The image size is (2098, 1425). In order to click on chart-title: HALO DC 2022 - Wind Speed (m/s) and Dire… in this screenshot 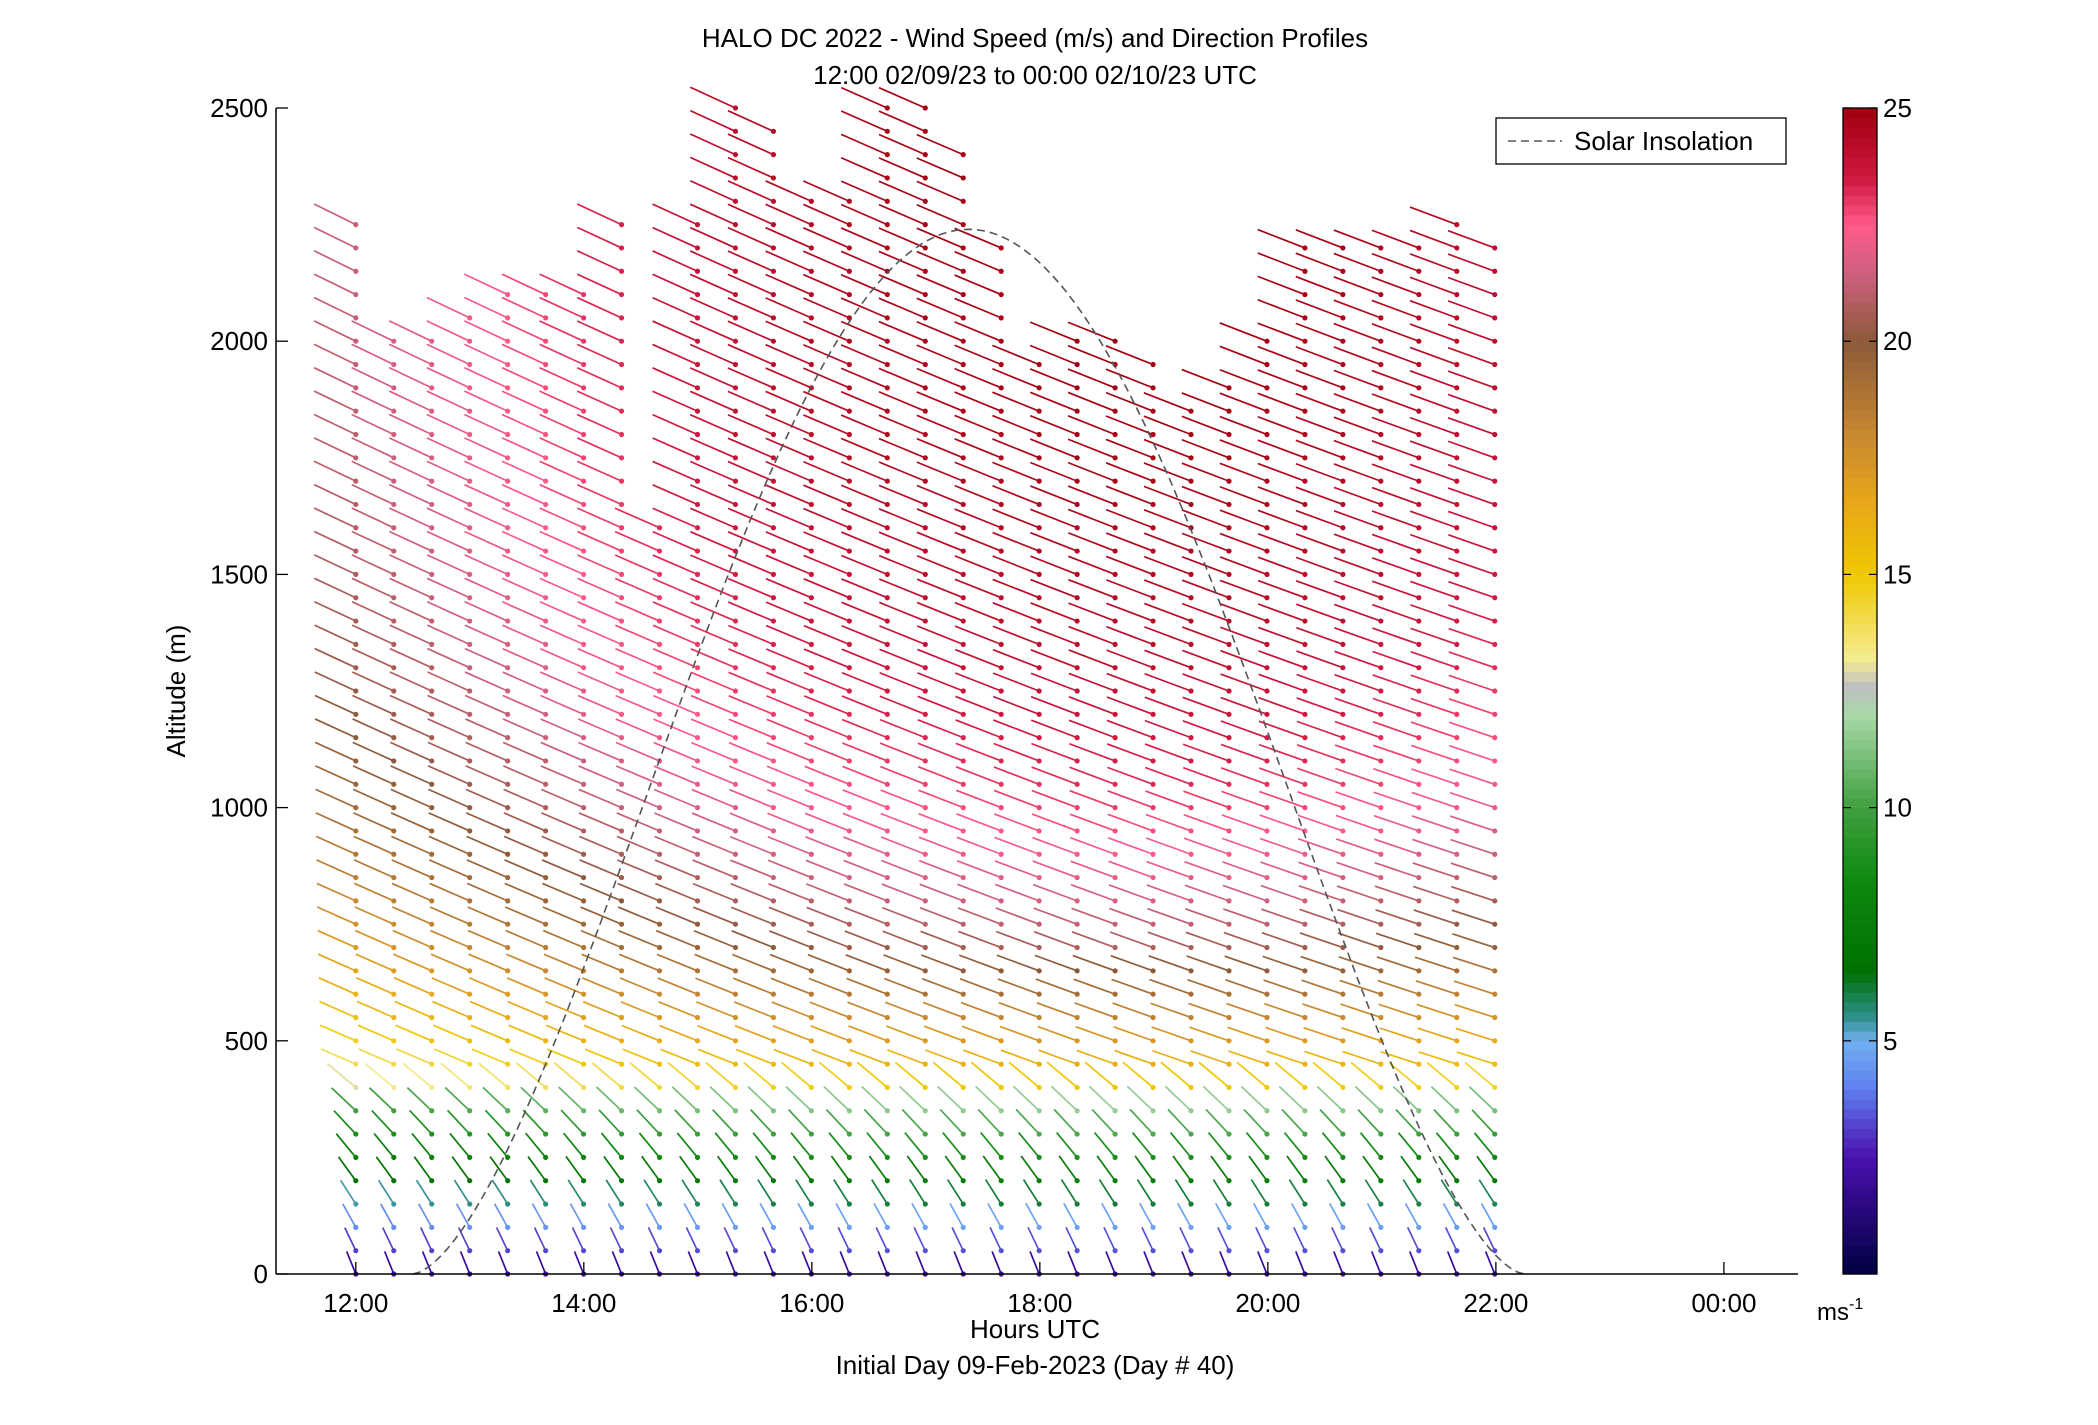, I will do `click(1035, 38)`.